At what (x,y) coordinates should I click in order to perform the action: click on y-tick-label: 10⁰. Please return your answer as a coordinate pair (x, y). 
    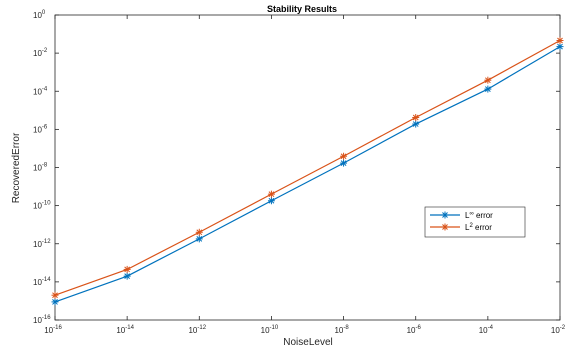
    Looking at the image, I should click on (39, 15).